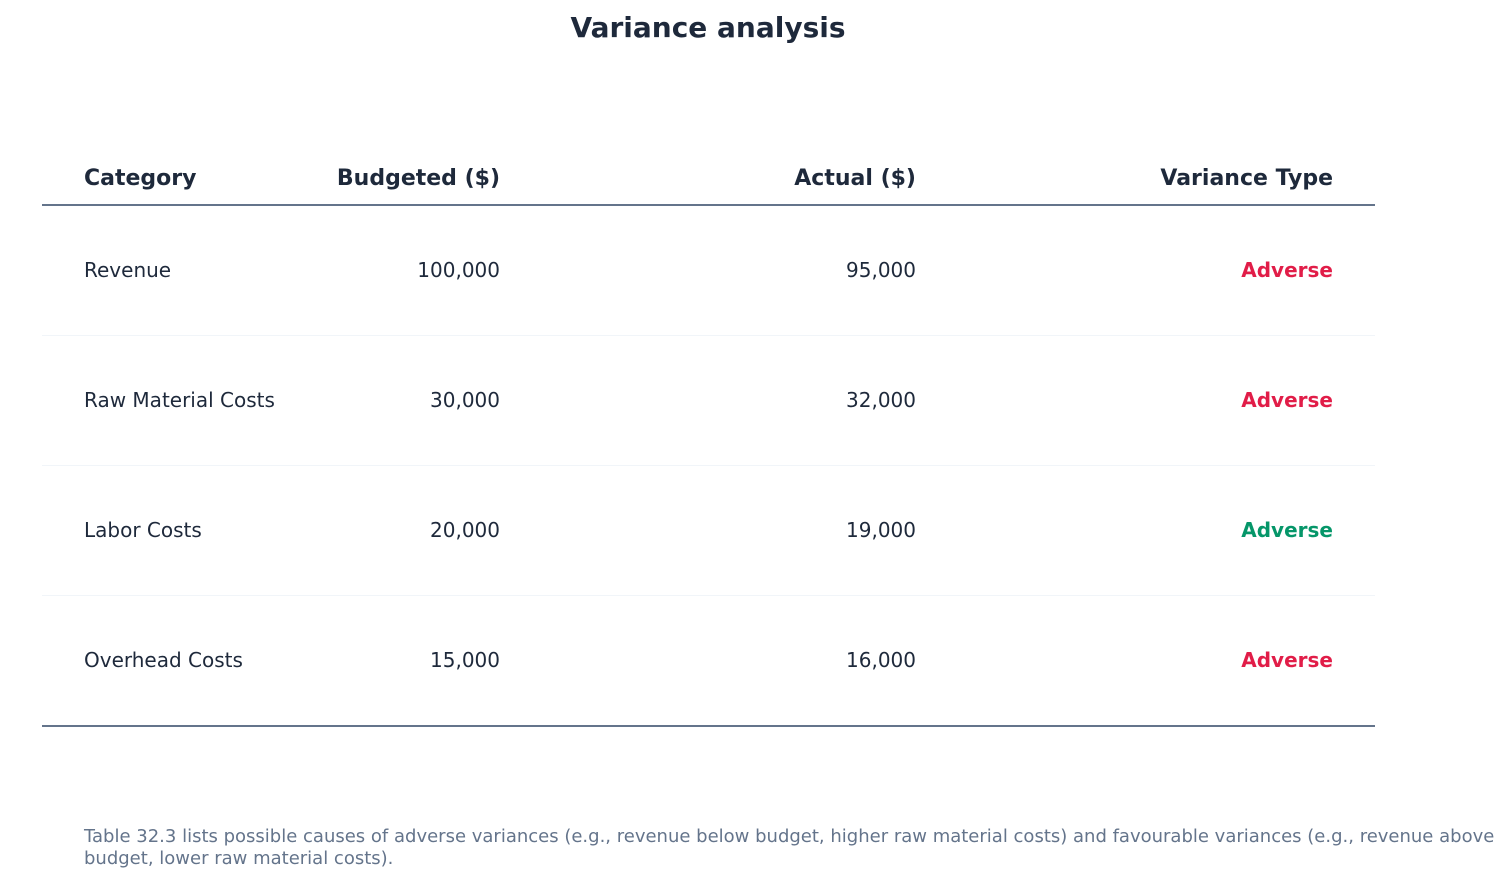 The image size is (1505, 885). Describe the element at coordinates (708, 27) in the screenshot. I see `chart-title: Variance analysis` at that location.